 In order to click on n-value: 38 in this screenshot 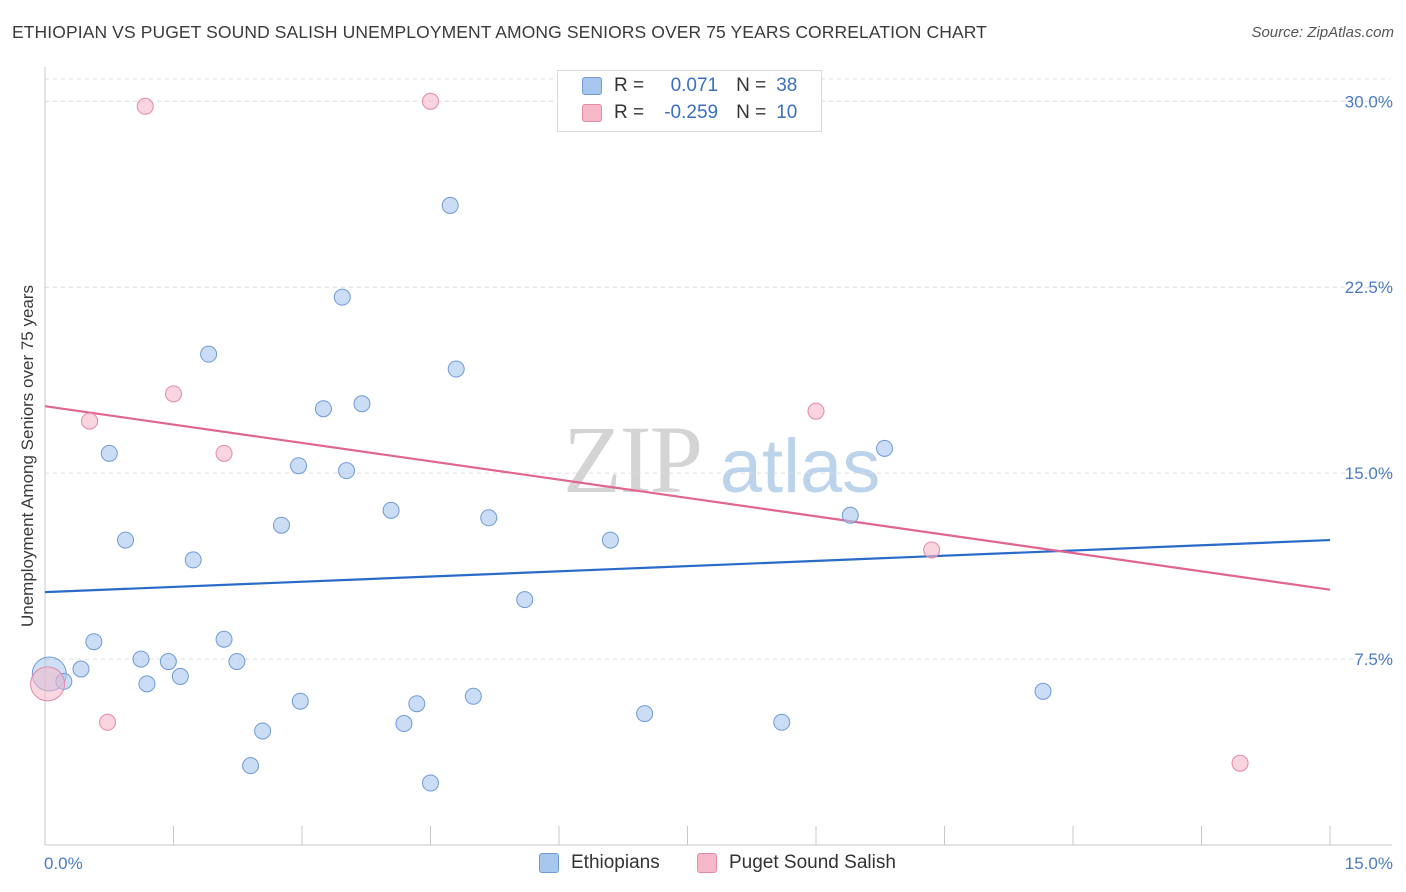, I will do `click(787, 85)`.